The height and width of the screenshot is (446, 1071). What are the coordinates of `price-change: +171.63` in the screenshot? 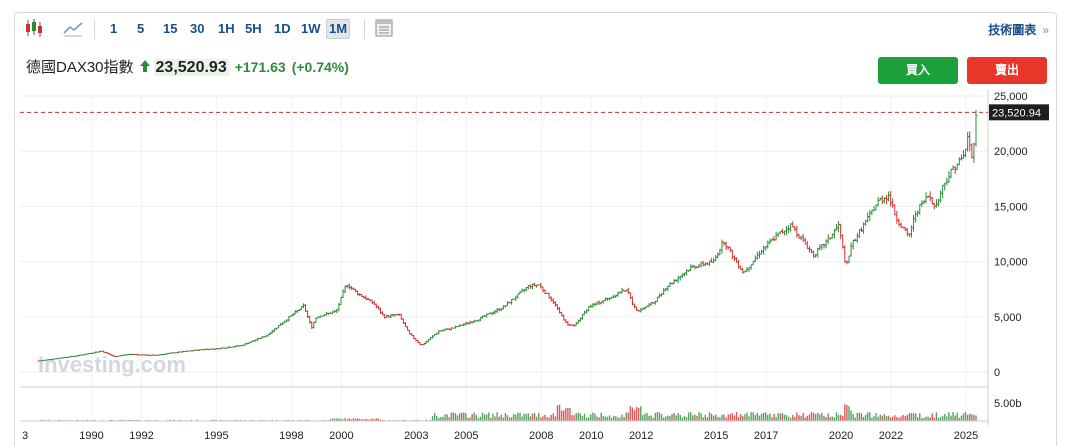 It's located at (260, 67).